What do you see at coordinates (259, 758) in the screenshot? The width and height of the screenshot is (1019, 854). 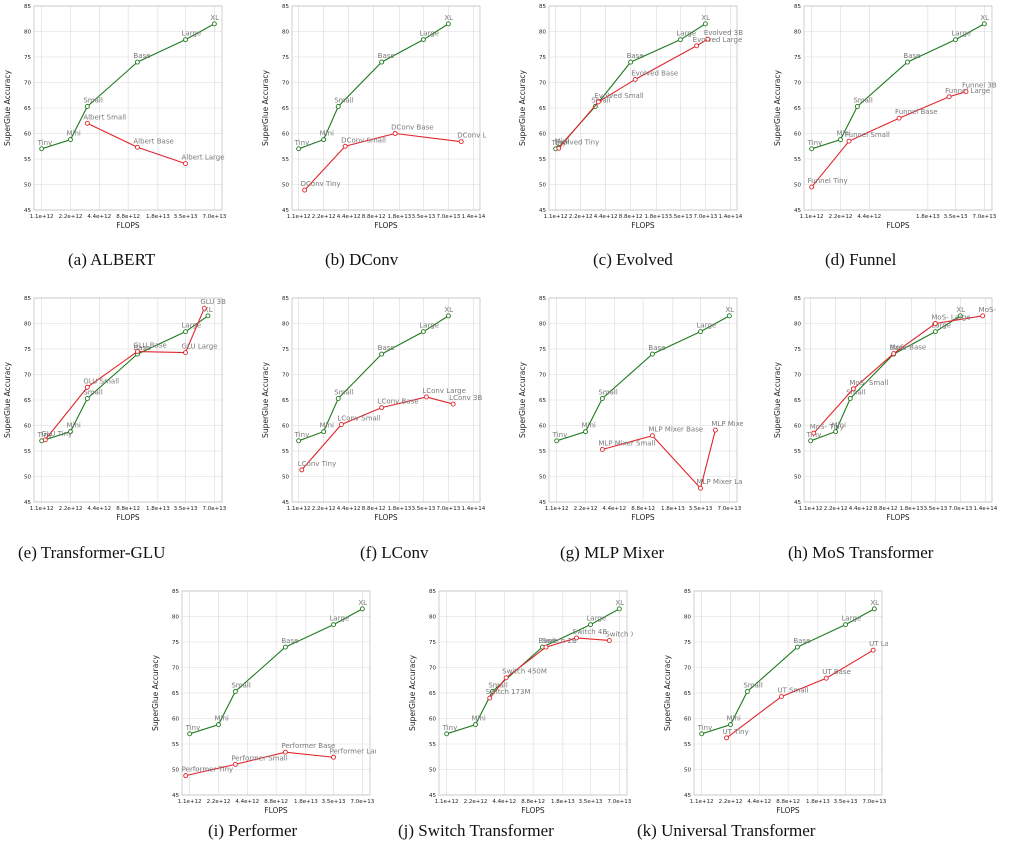 I see `point-label: Performer Small` at bounding box center [259, 758].